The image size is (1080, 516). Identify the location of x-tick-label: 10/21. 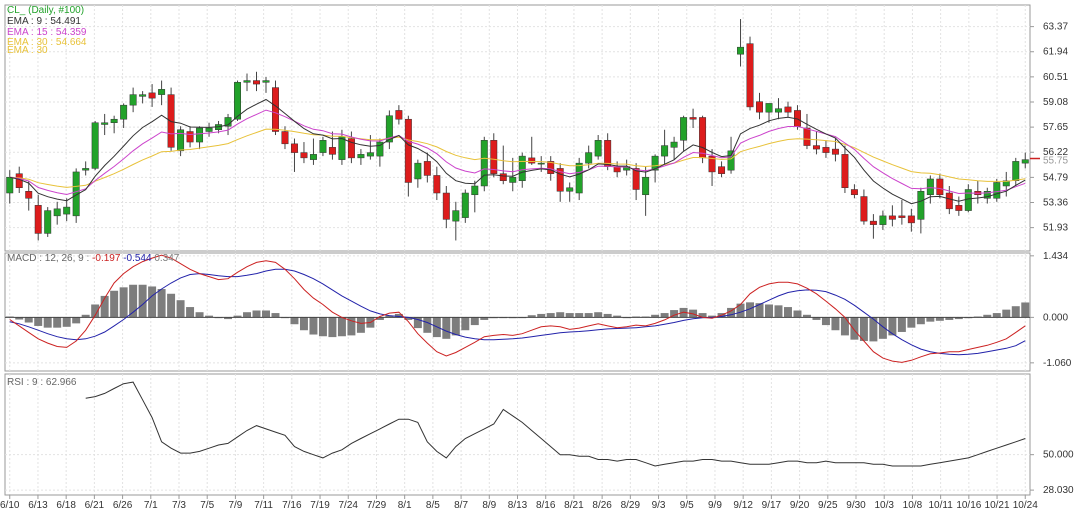
(997, 505).